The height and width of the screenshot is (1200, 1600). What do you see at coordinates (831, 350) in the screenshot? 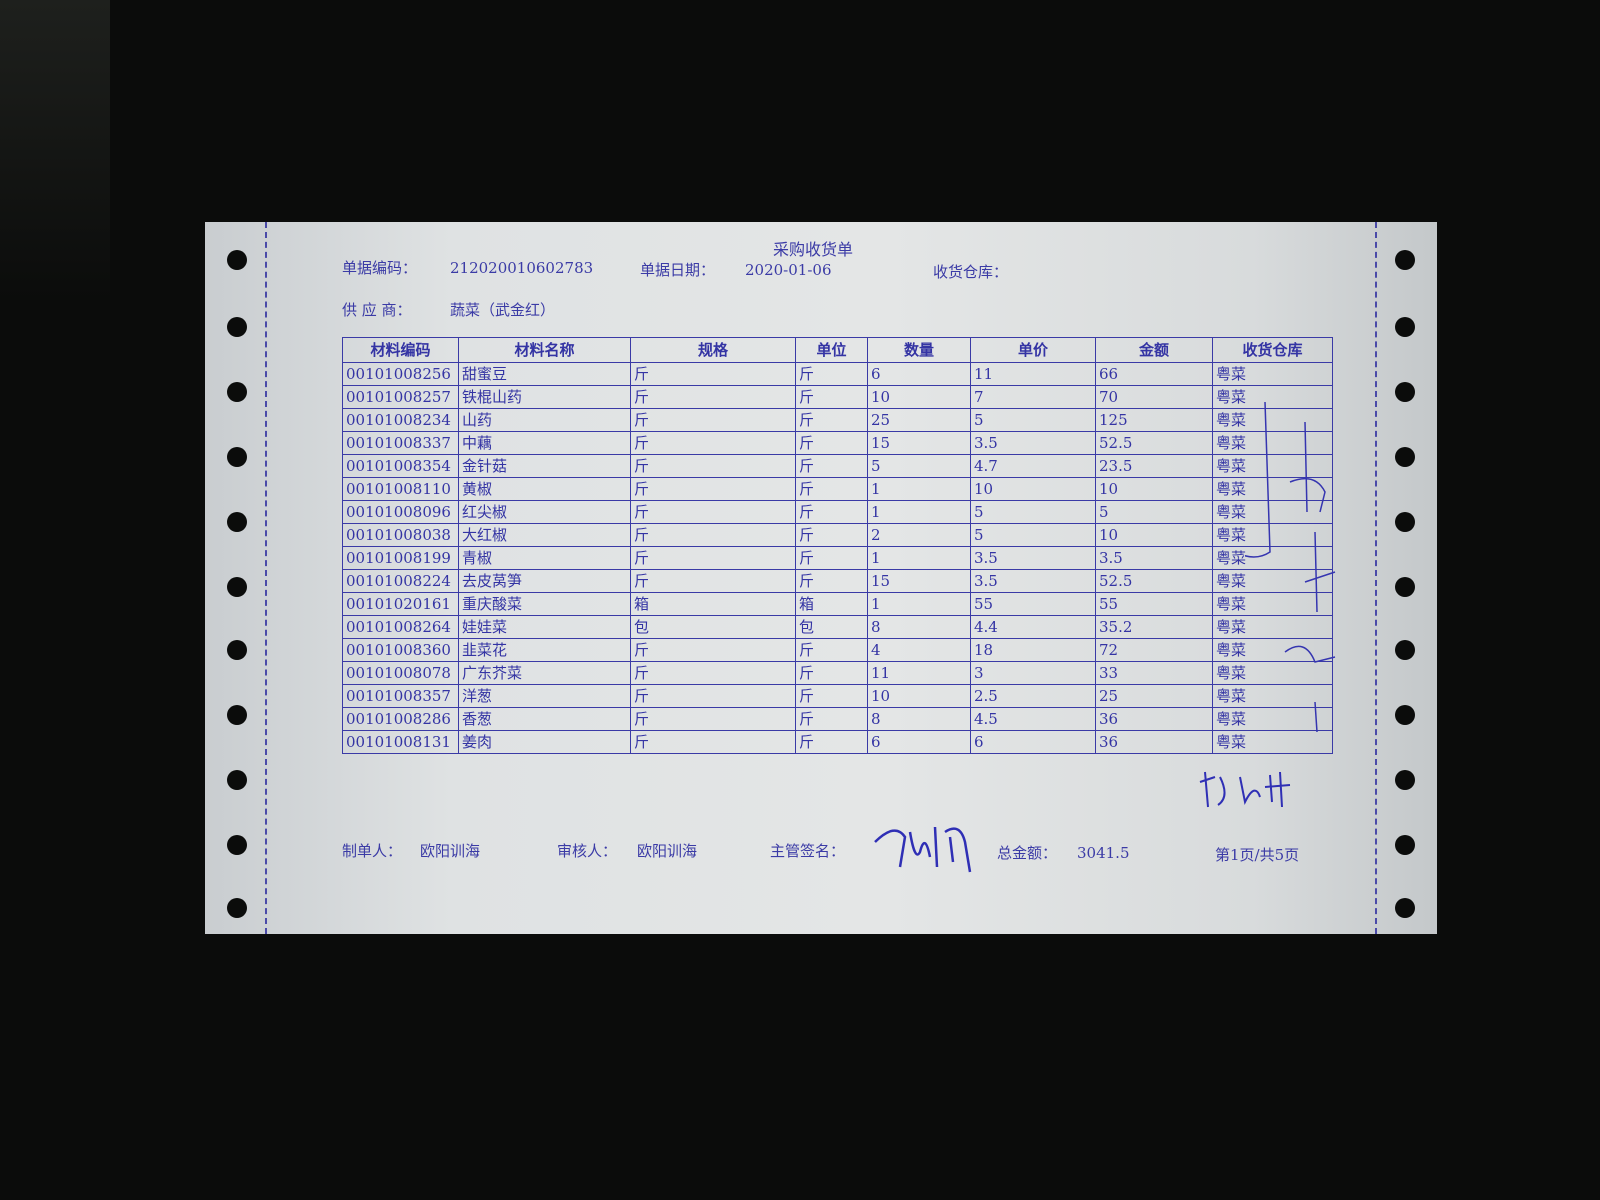
I see `column-header: 单位` at bounding box center [831, 350].